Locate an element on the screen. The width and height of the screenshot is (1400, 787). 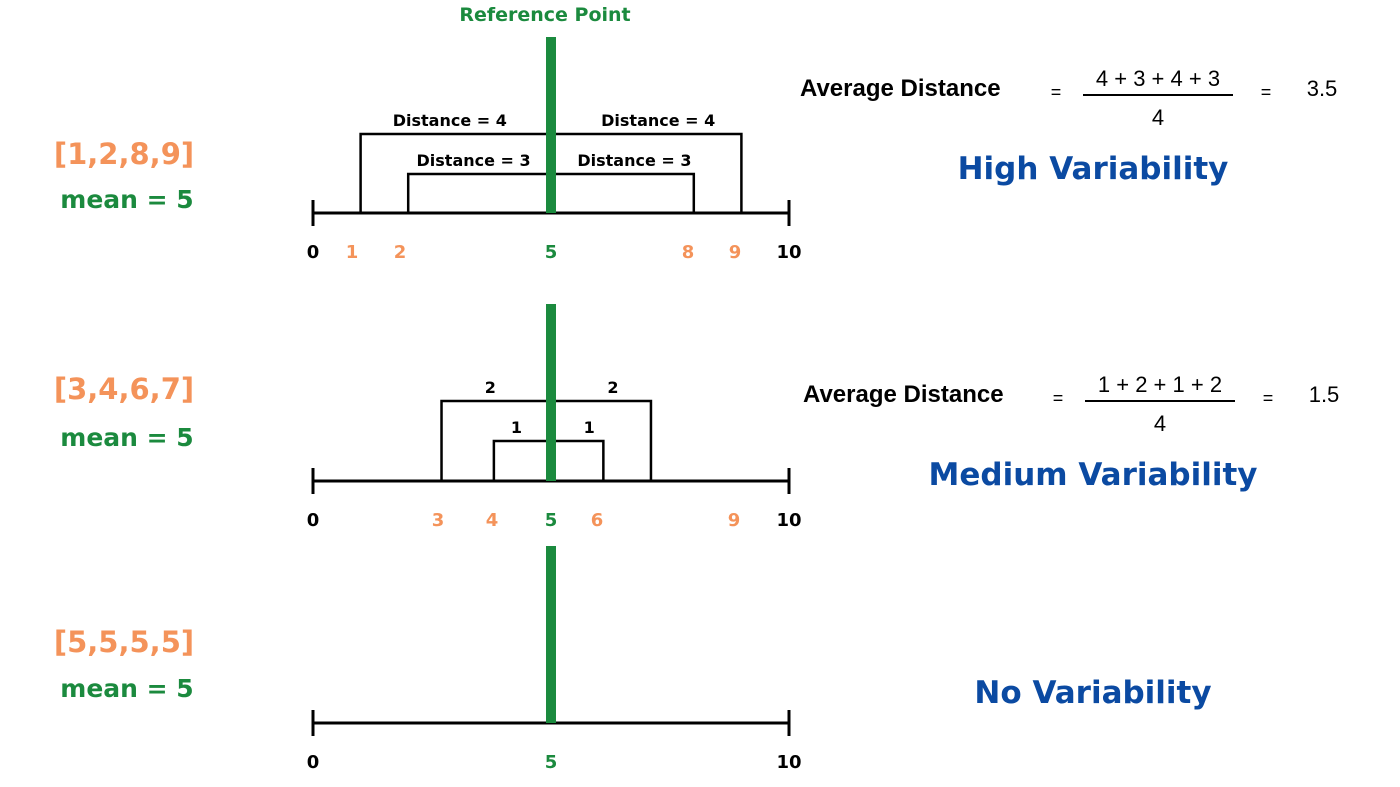
dataset-label: [1,2,8,9] is located at coordinates (124, 154).